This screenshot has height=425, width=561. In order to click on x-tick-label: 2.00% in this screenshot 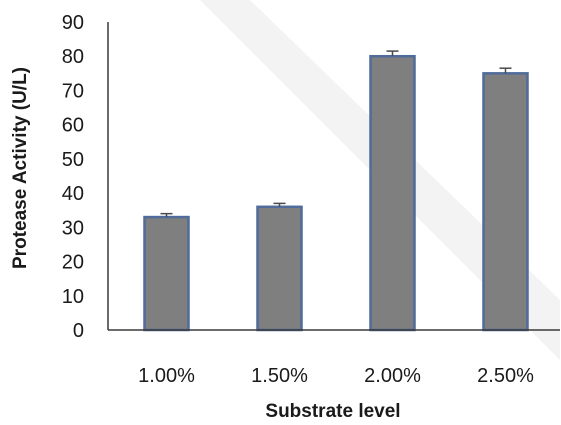, I will do `click(392, 376)`.